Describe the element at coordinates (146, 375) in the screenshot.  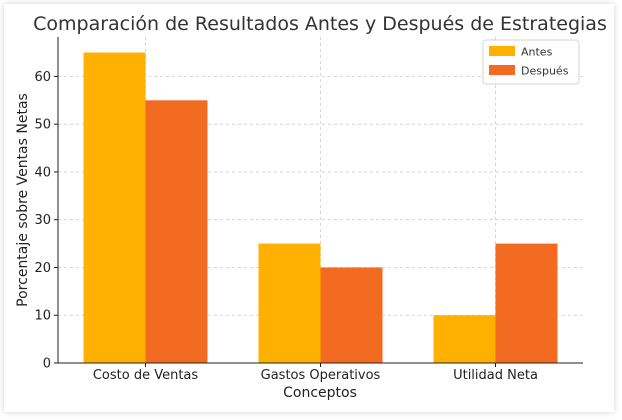
I see `x-tick-label-0: Costo de Ventas` at that location.